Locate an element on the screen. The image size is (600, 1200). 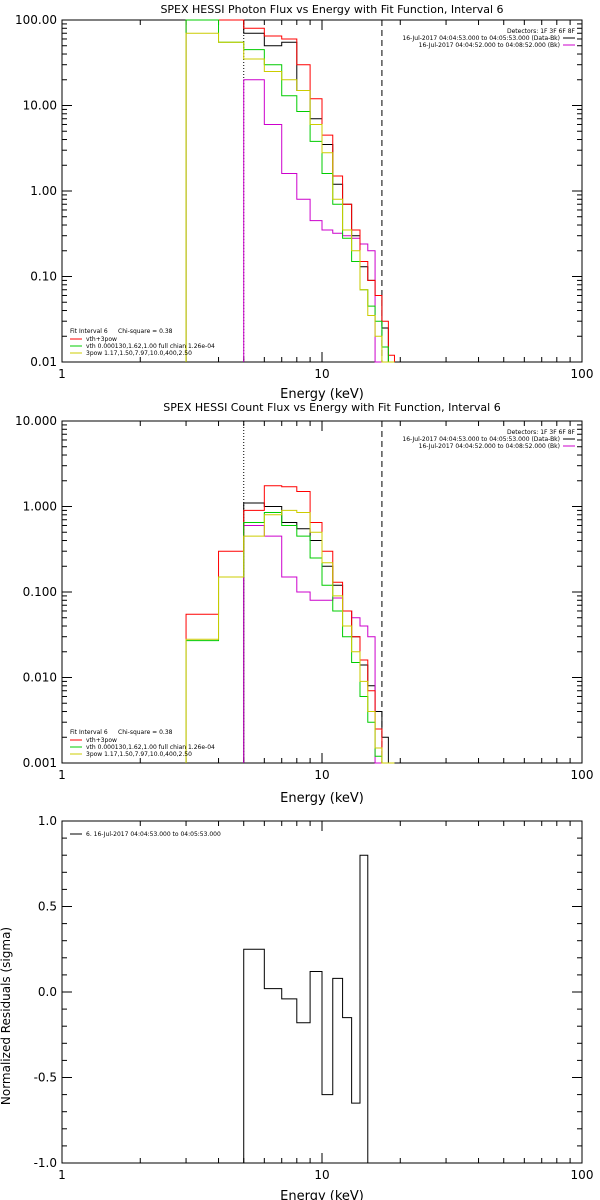
bottom-y-tick-label: 1.0 is located at coordinates (47, 821).